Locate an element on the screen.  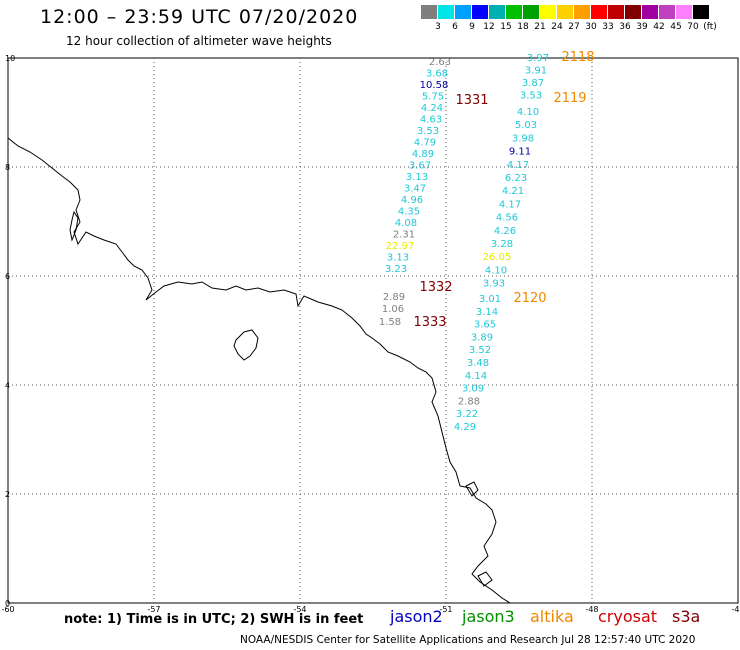
wave-height-value: 4.10 is located at coordinates (496, 270).